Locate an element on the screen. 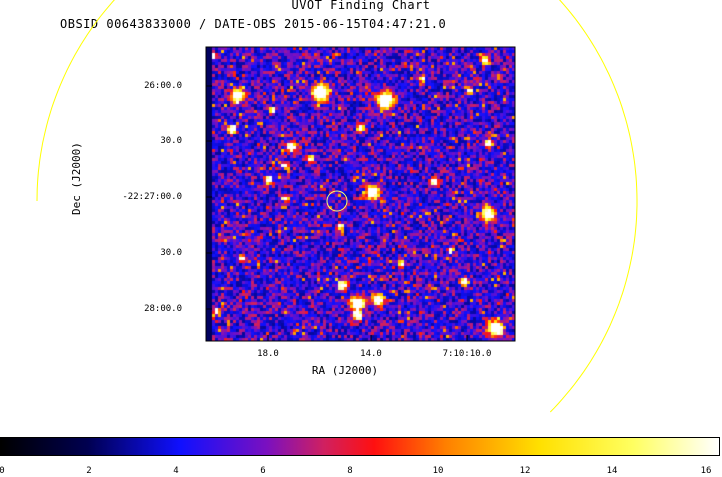  colorbar-tick-label: 0 is located at coordinates (2, 471).